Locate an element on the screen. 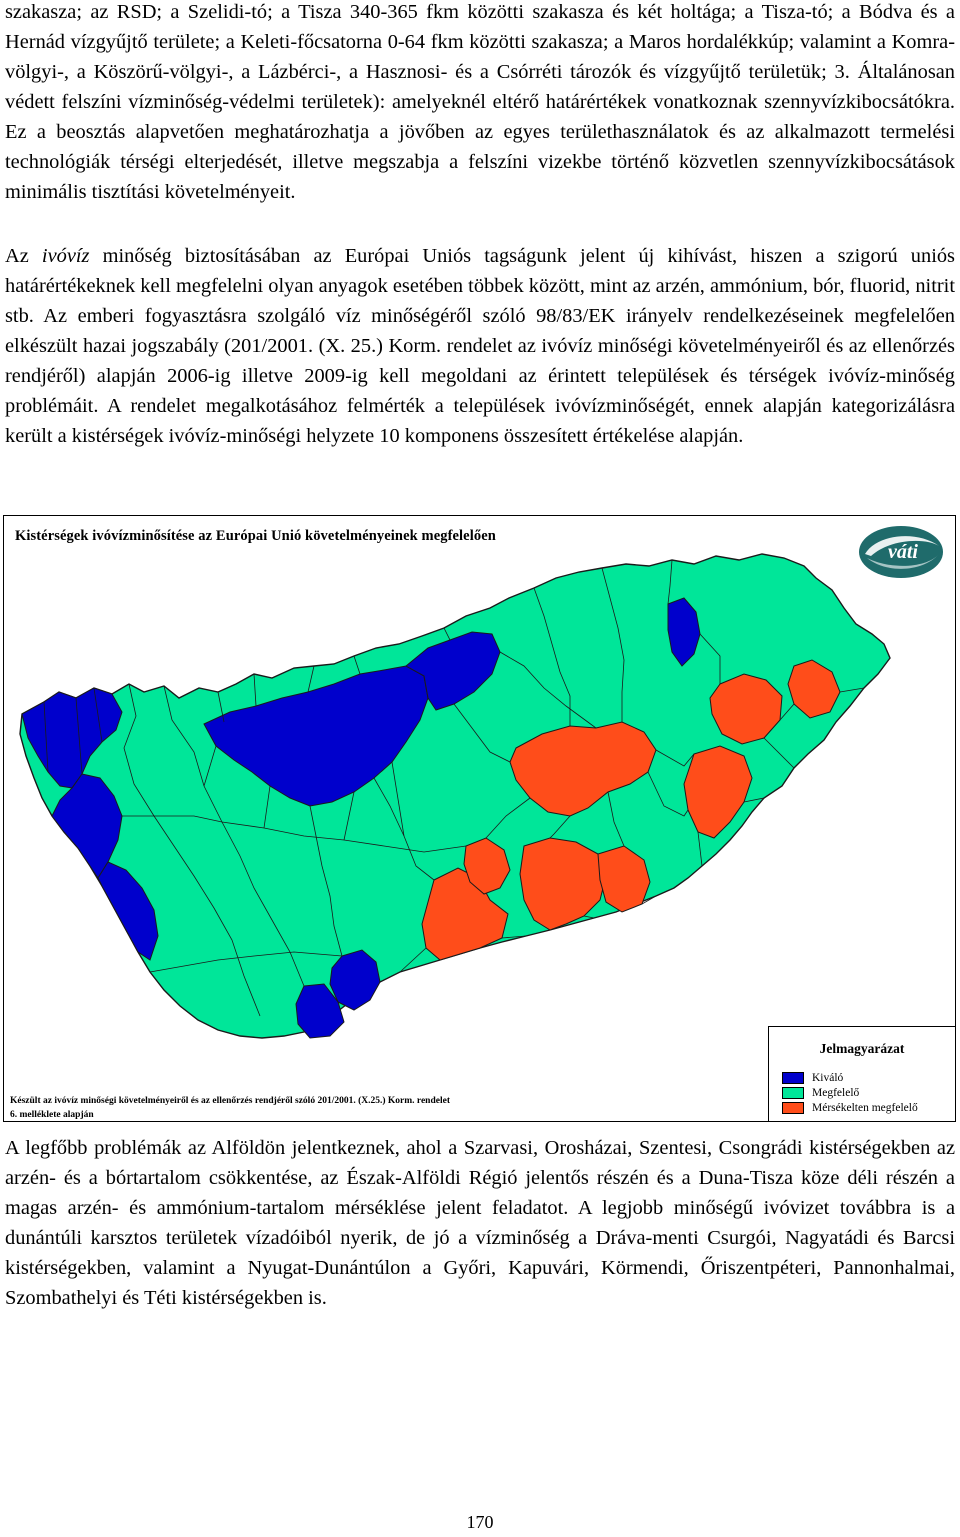  region-excellent-central is located at coordinates (316, 736).